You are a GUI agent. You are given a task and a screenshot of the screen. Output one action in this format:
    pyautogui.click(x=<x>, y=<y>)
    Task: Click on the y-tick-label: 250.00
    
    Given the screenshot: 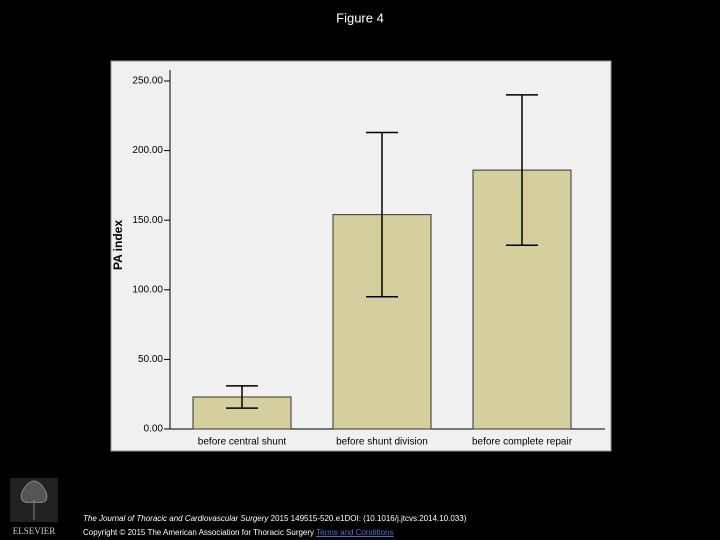 What is the action you would take?
    pyautogui.click(x=147, y=81)
    